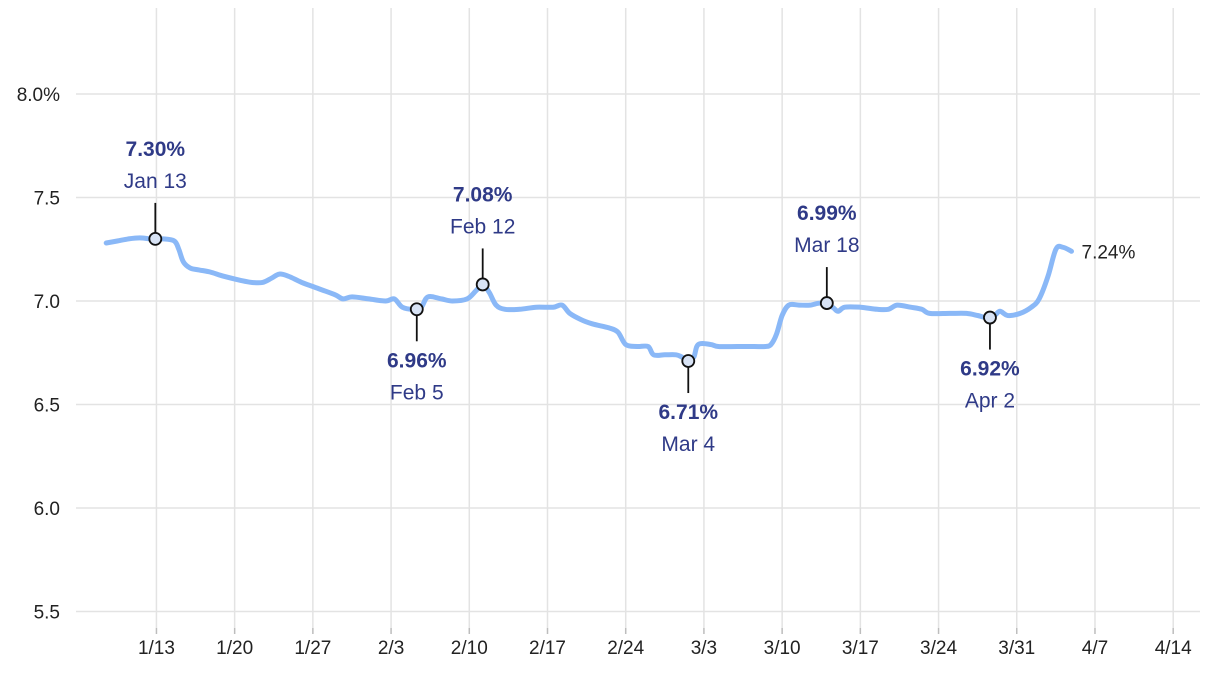 Image resolution: width=1220 pixels, height=674 pixels. What do you see at coordinates (689, 412) in the screenshot?
I see `annotation-value-label: 6.71%` at bounding box center [689, 412].